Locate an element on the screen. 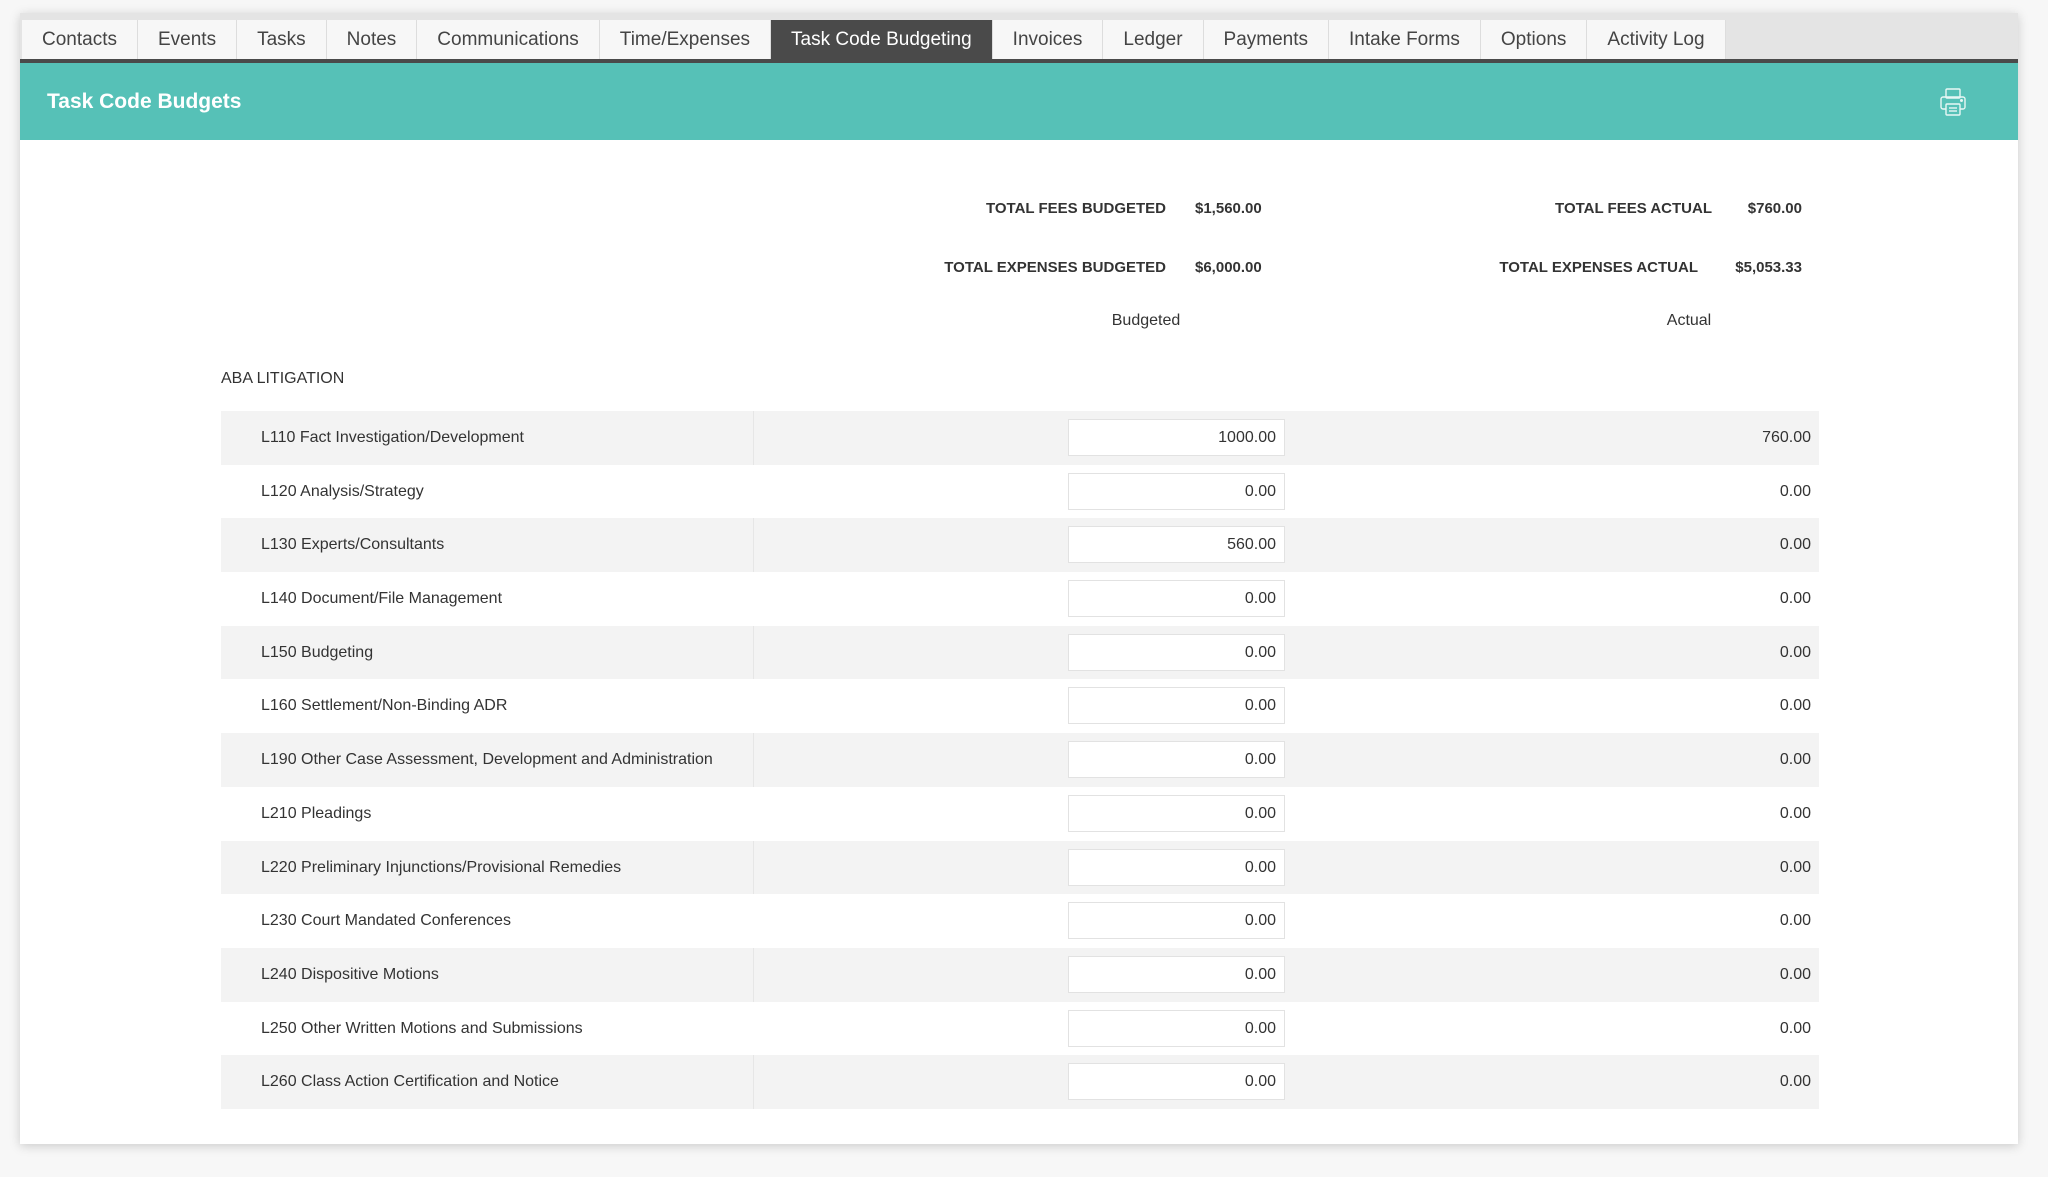 Image resolution: width=2048 pixels, height=1177 pixels. total-expenses-budgeted-label: TOTAL EXPENSES BUDGETED is located at coordinates (1055, 267).